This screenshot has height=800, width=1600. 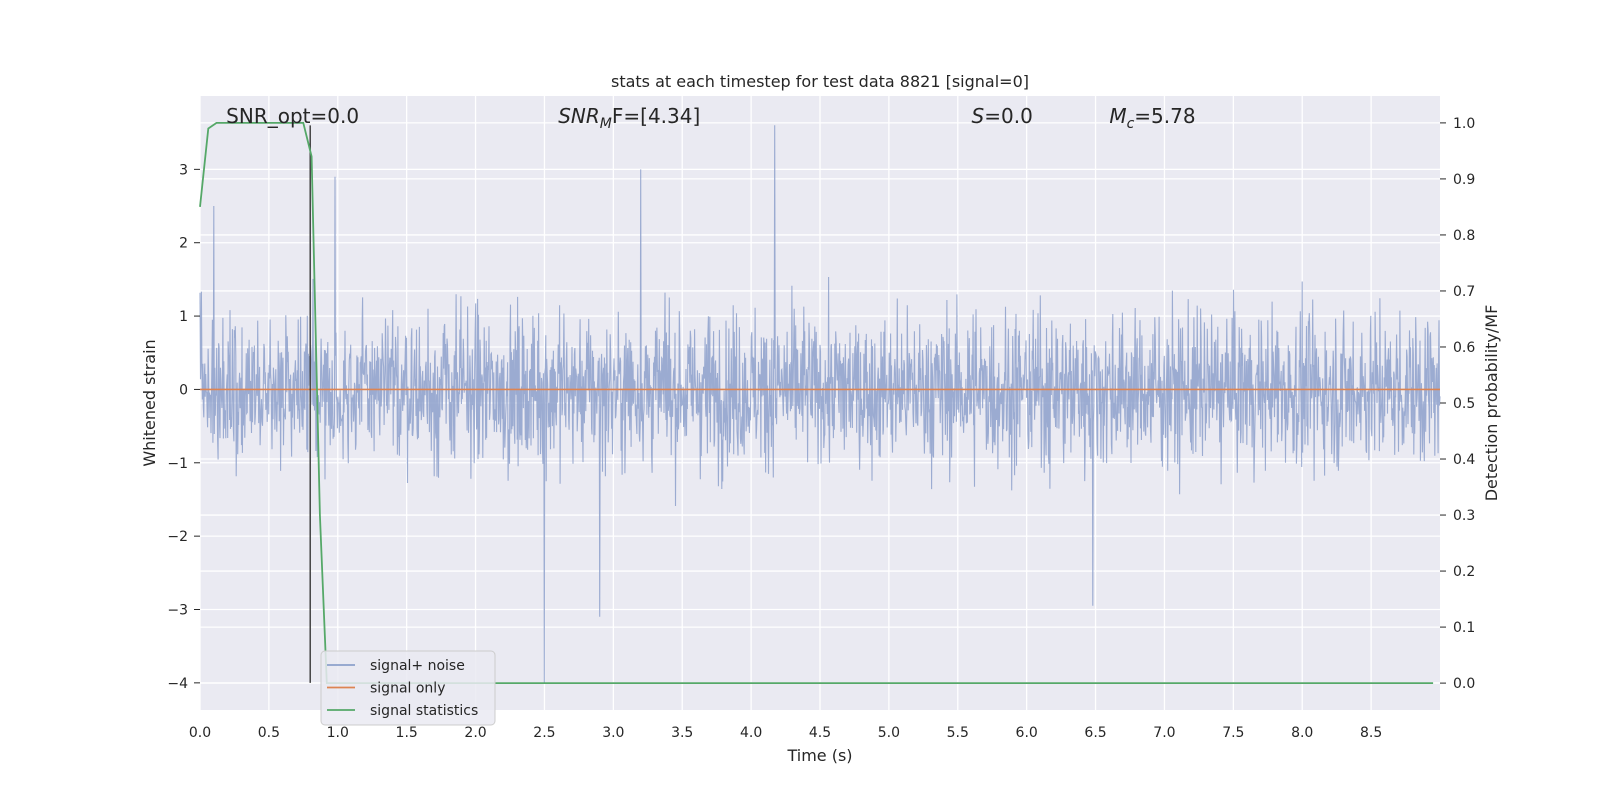 What do you see at coordinates (1464, 236) in the screenshot?
I see `y2-tick-label: 0.8` at bounding box center [1464, 236].